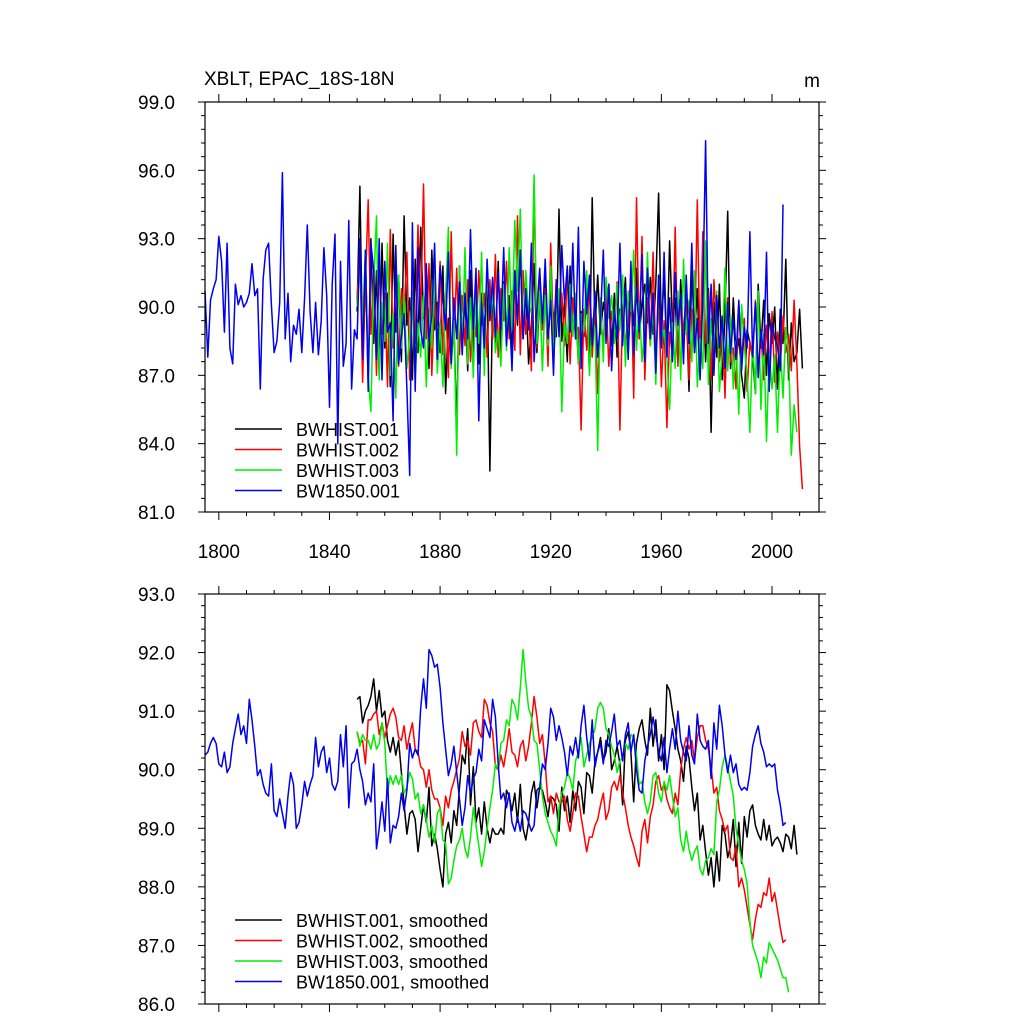  Describe the element at coordinates (156, 513) in the screenshot. I see `y-tick-label: 81.0` at that location.